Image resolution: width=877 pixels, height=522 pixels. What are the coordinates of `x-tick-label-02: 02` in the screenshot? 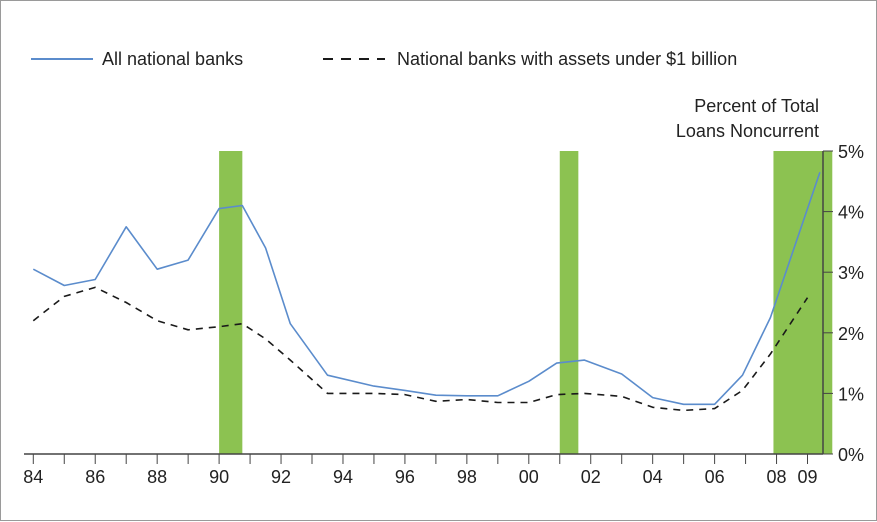 It's located at (591, 477).